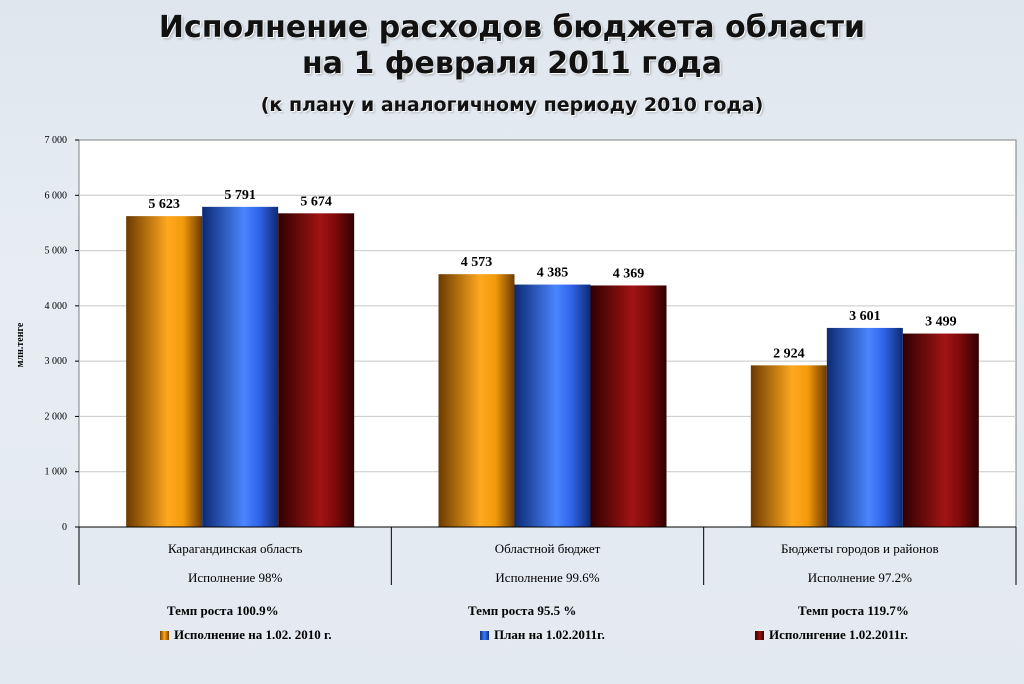 The height and width of the screenshot is (684, 1024). Describe the element at coordinates (549, 634) in the screenshot. I see `legend-label-1: План на 1.02.2011г.` at that location.